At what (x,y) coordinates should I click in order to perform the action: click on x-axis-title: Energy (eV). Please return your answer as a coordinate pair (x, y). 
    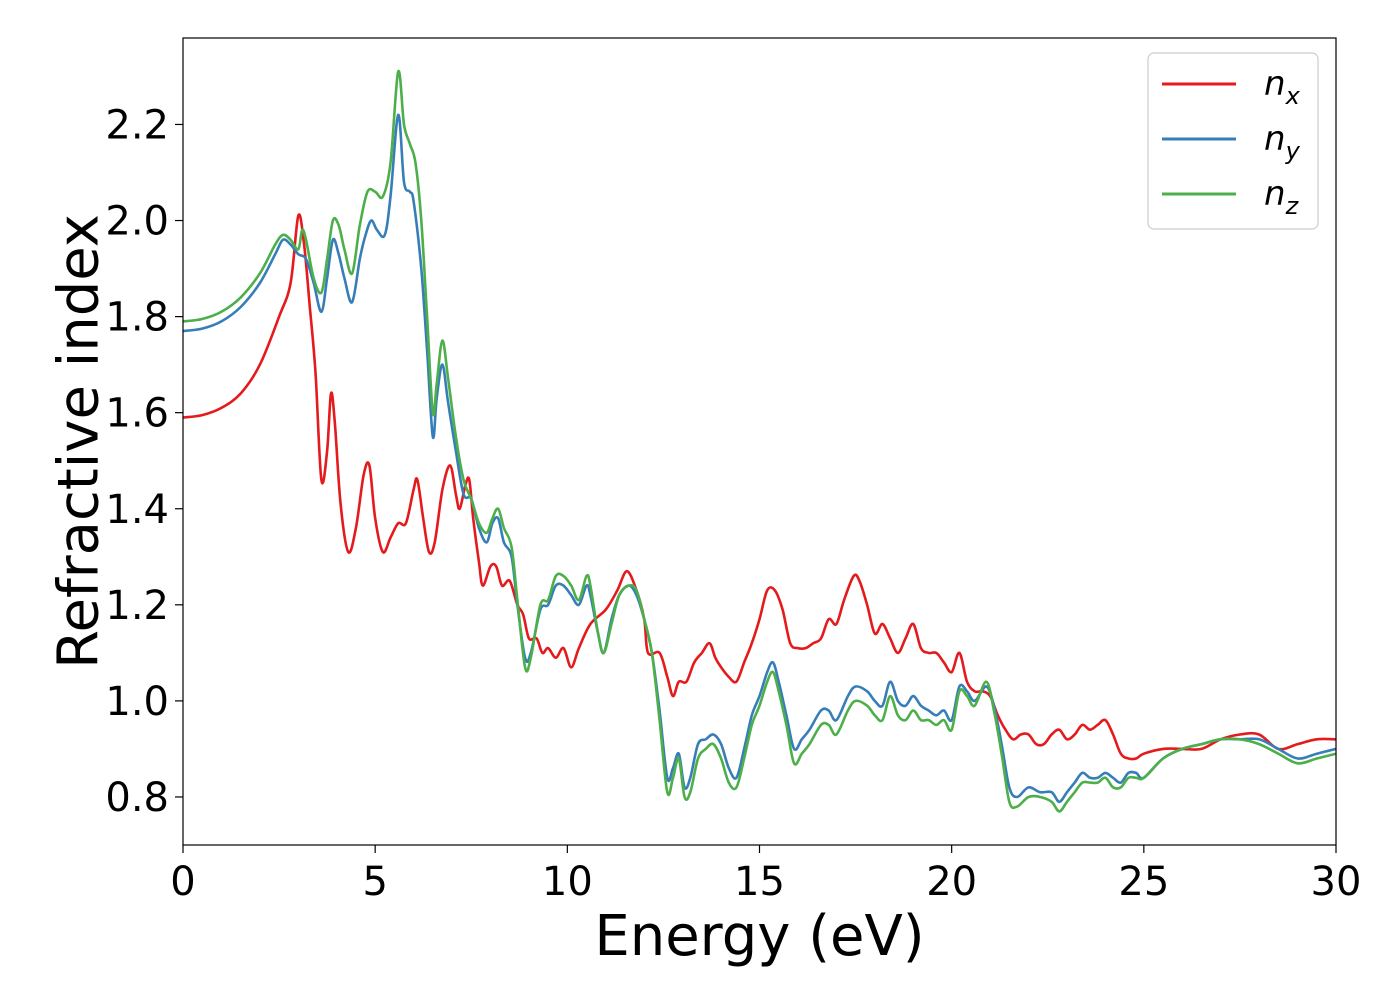
    Looking at the image, I should click on (759, 936).